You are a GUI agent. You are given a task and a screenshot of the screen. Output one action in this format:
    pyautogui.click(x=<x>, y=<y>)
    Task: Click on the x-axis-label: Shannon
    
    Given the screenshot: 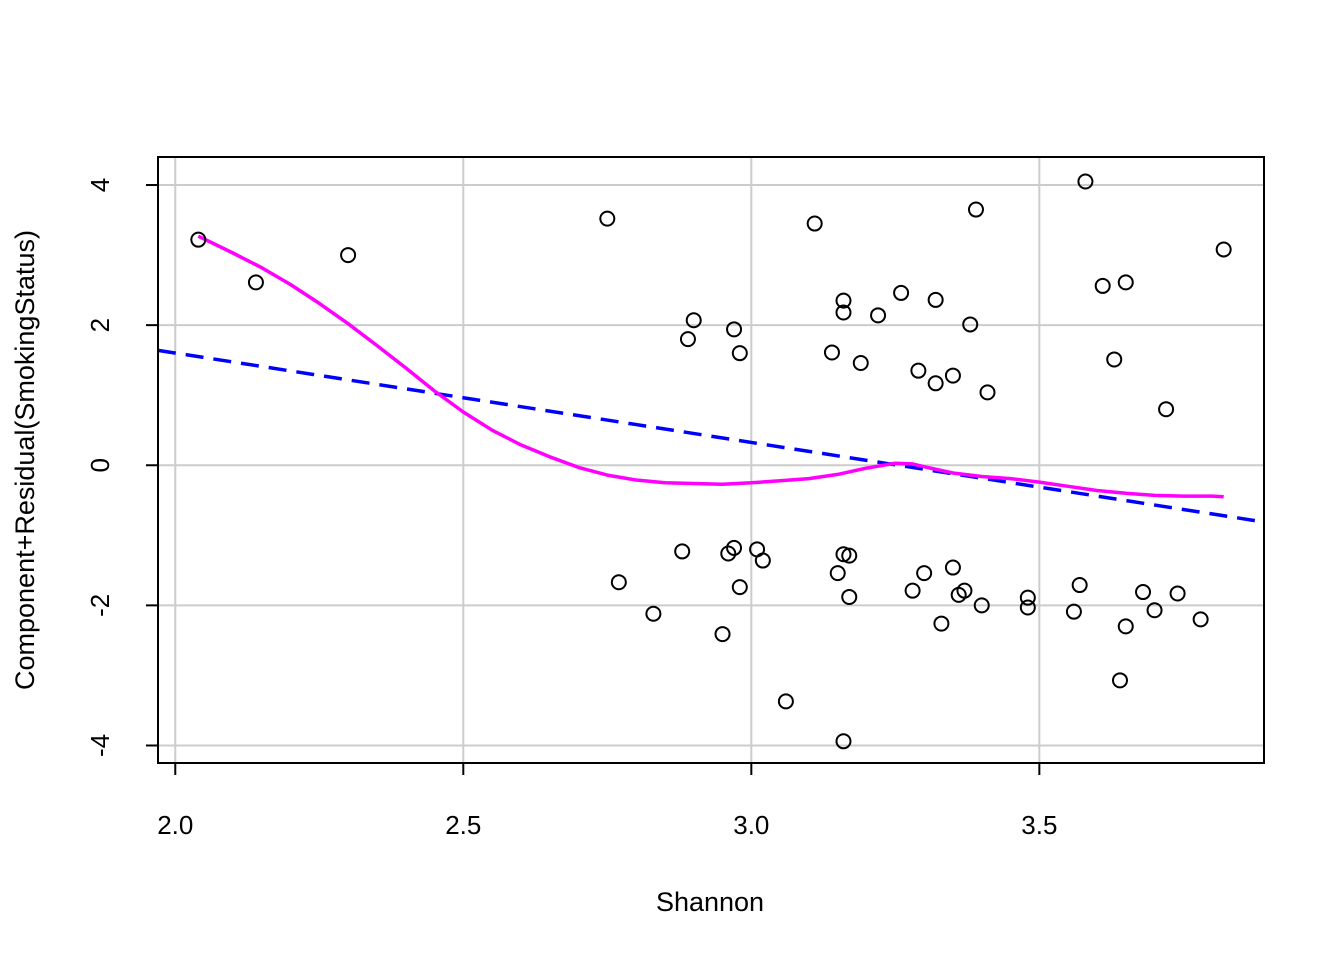 What is the action you would take?
    pyautogui.click(x=710, y=902)
    